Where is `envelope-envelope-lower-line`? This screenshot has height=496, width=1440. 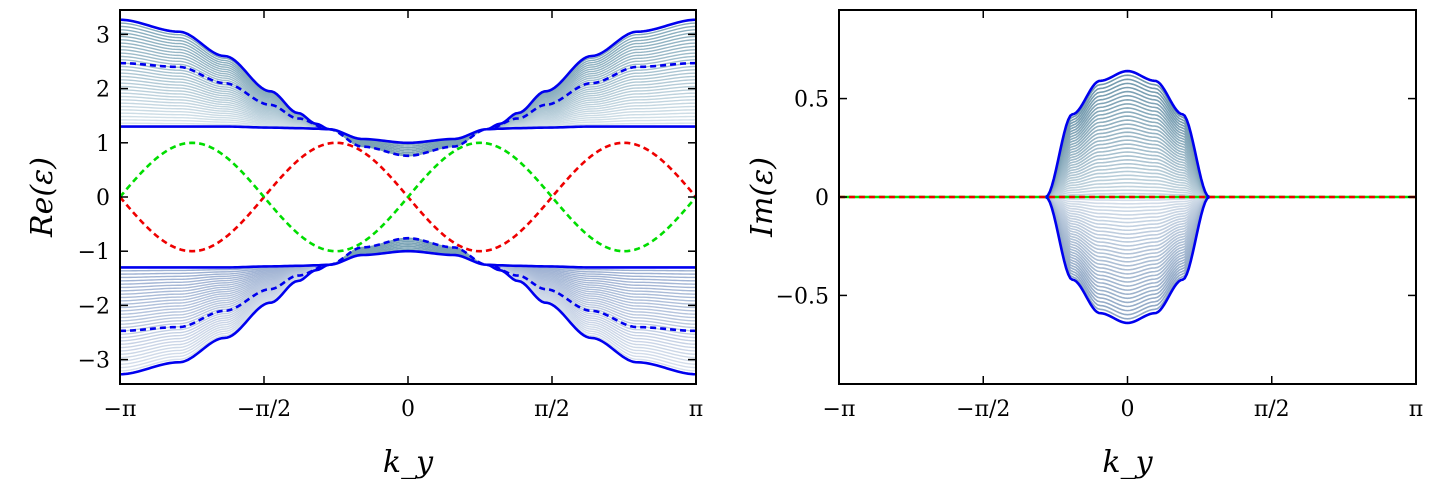 envelope-envelope-lower-line is located at coordinates (1127, 260).